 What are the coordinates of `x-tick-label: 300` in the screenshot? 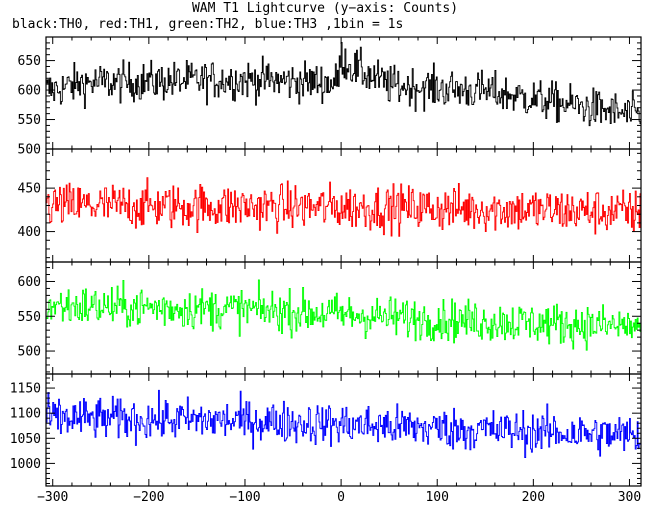 It's located at (629, 497).